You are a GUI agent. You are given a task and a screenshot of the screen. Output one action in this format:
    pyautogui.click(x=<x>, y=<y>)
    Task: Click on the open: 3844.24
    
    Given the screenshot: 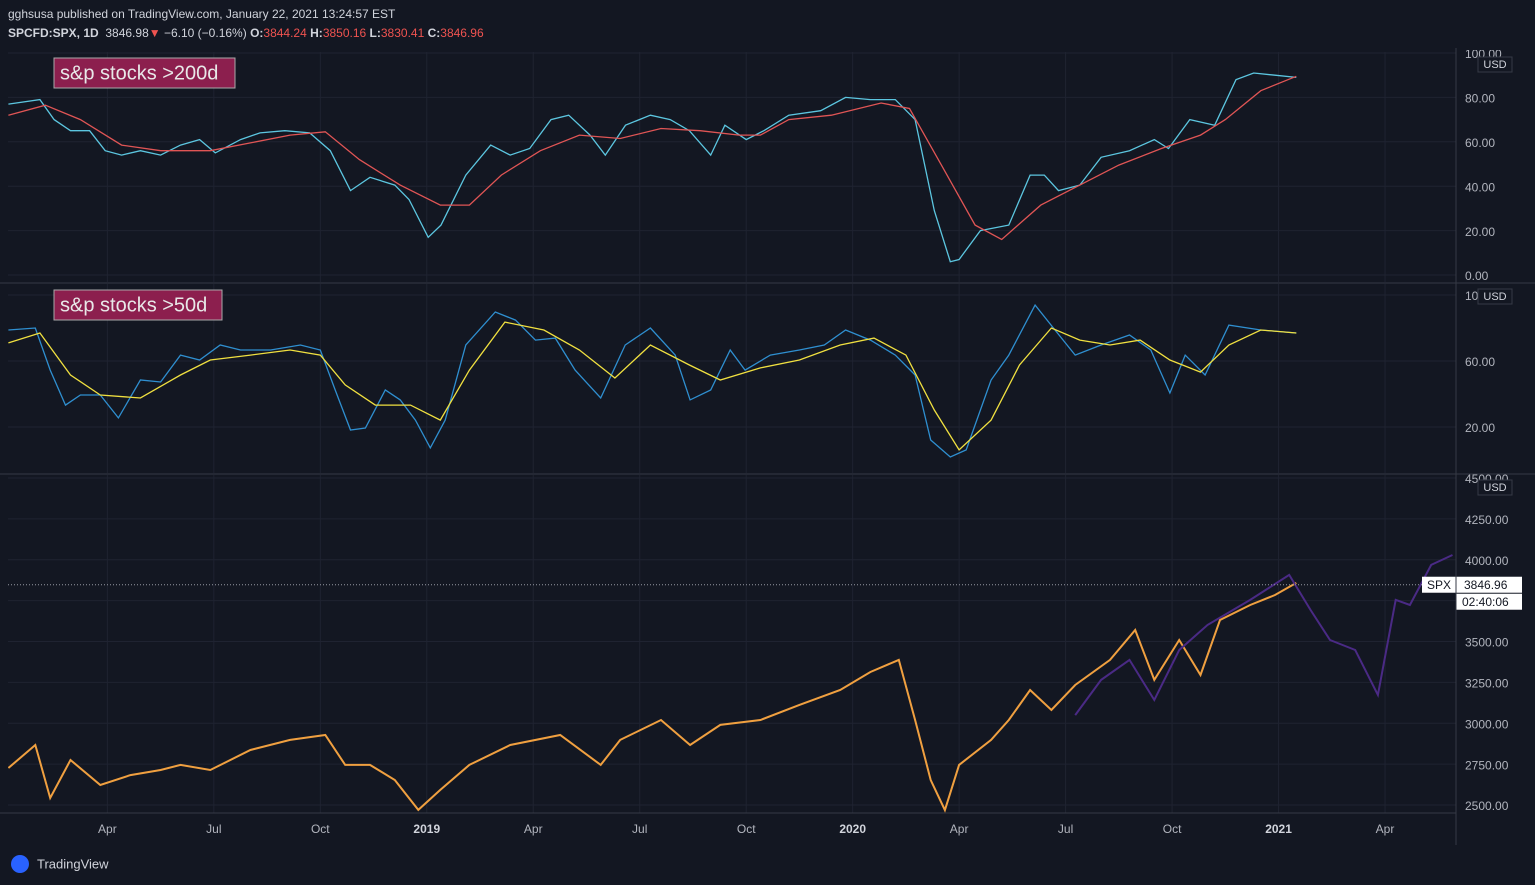 What is the action you would take?
    pyautogui.click(x=285, y=33)
    